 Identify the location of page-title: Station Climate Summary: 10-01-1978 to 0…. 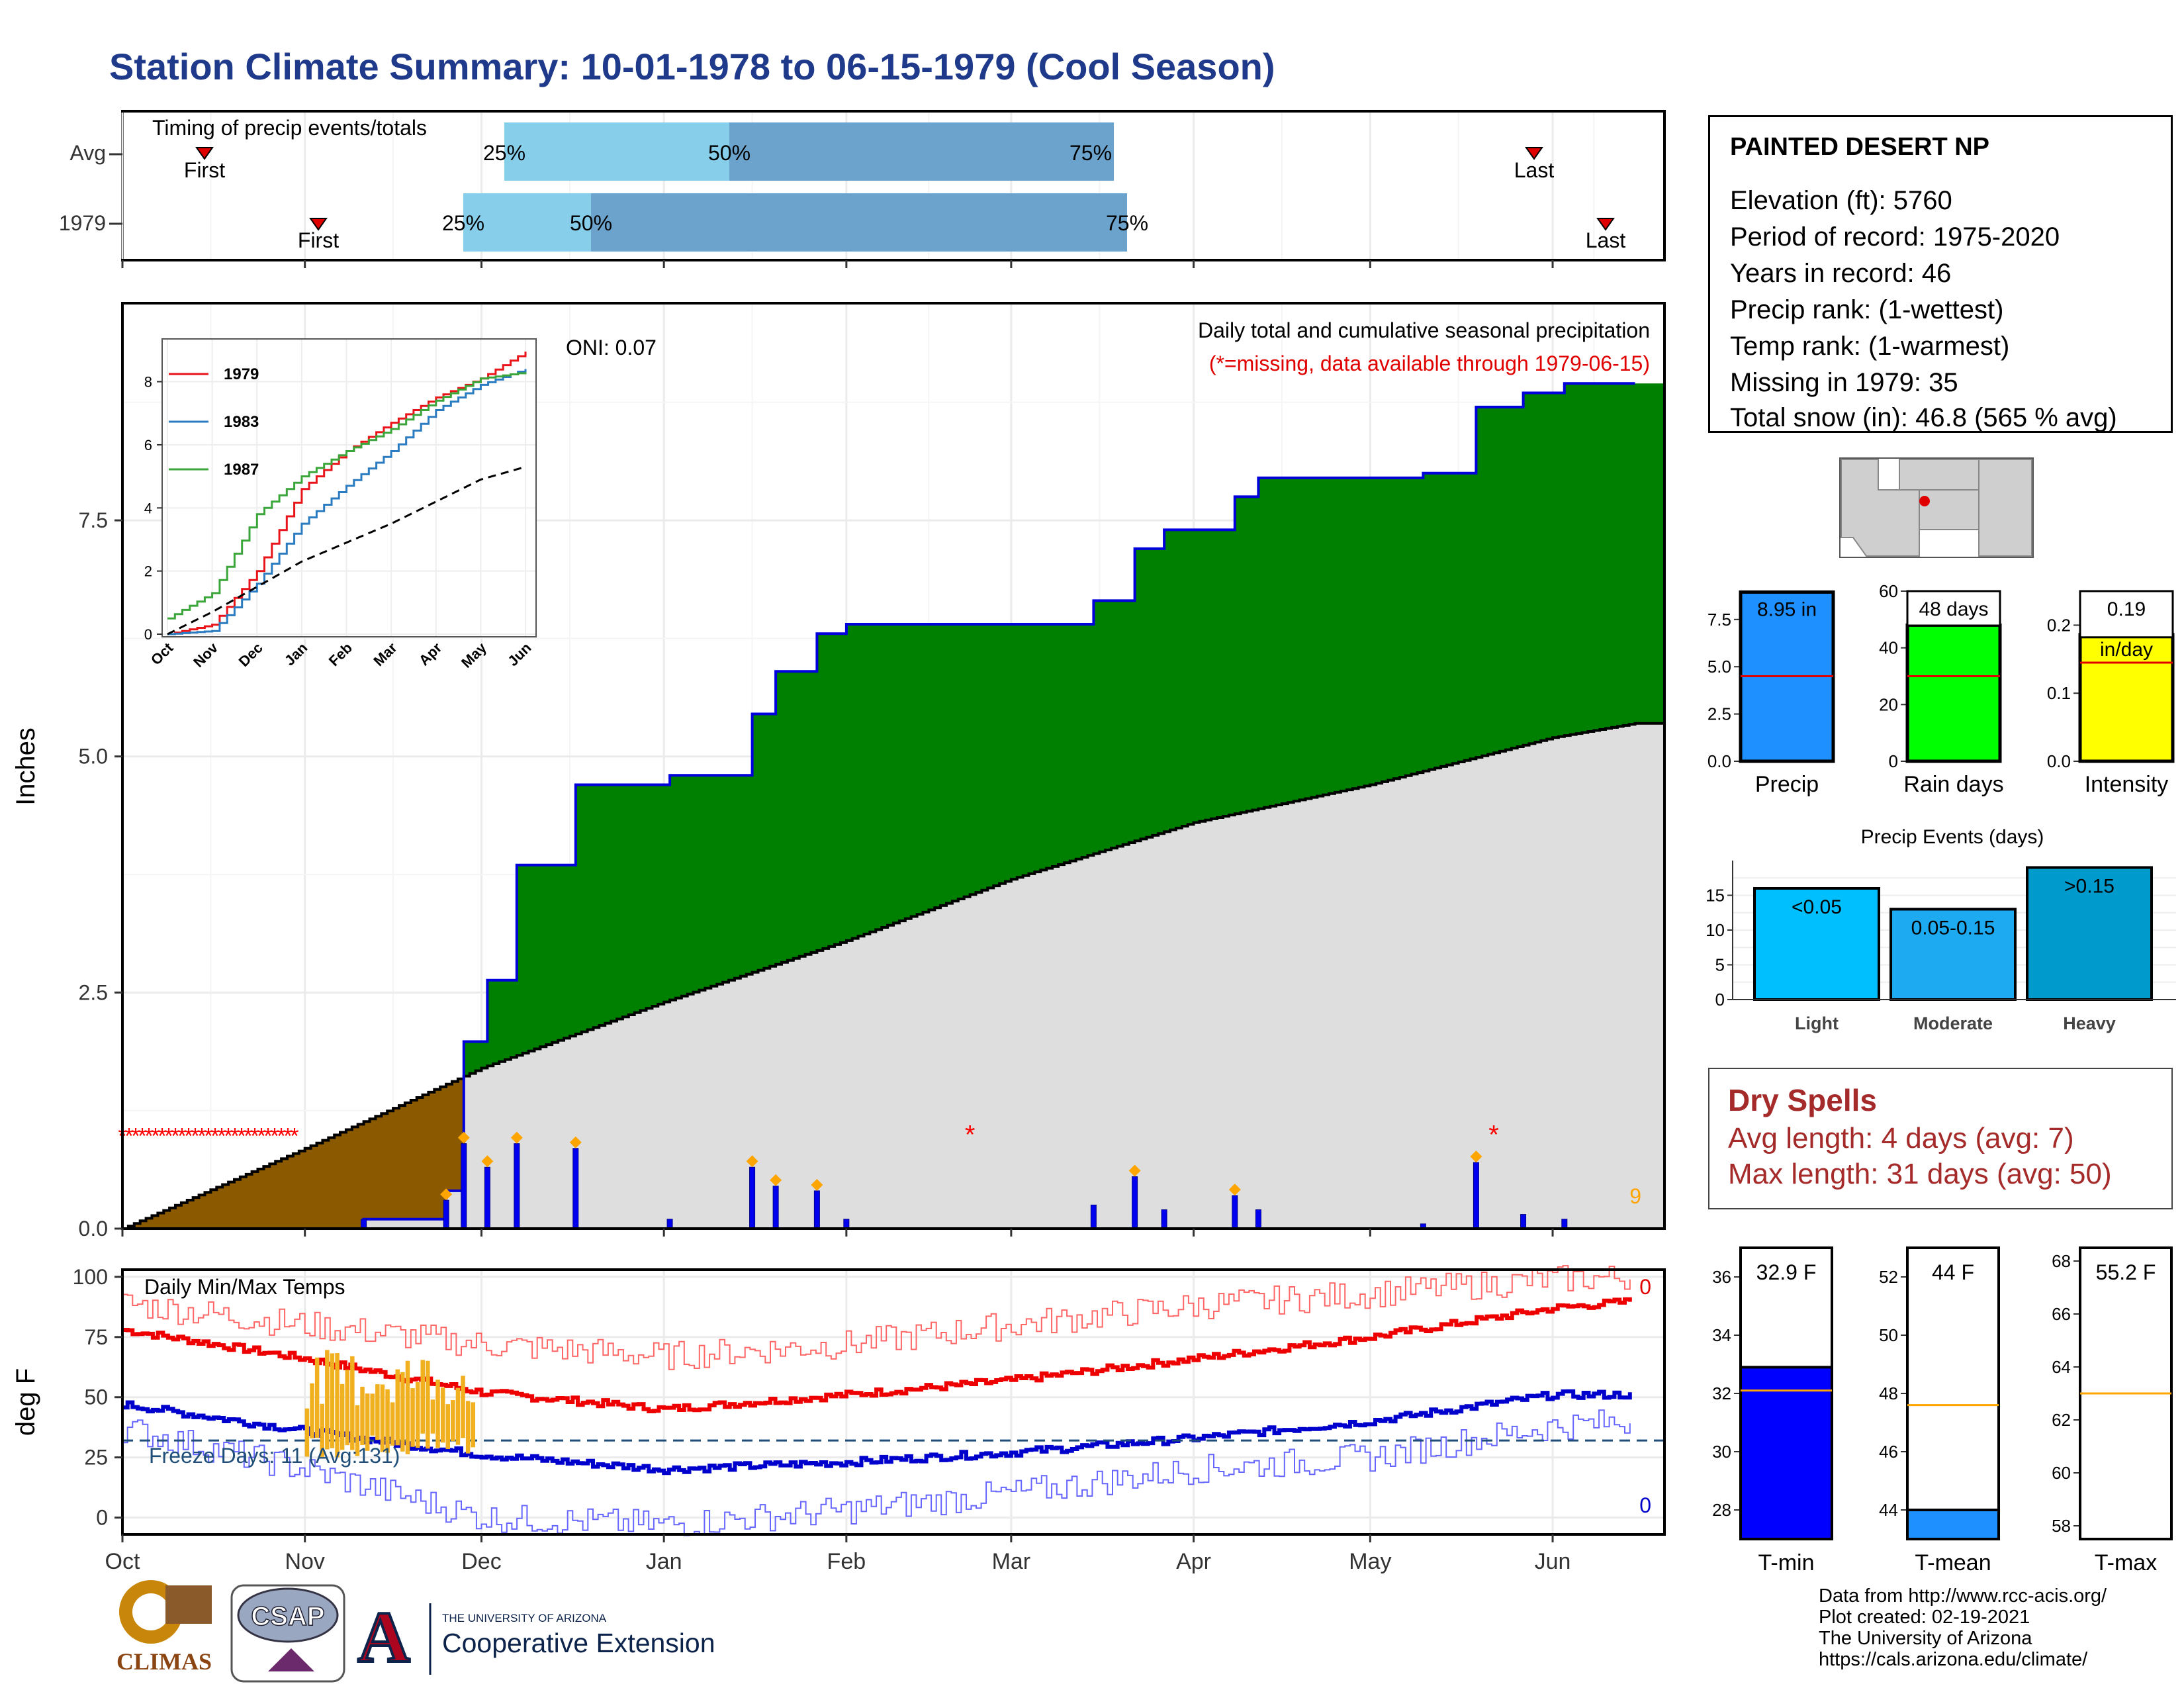
(692, 66).